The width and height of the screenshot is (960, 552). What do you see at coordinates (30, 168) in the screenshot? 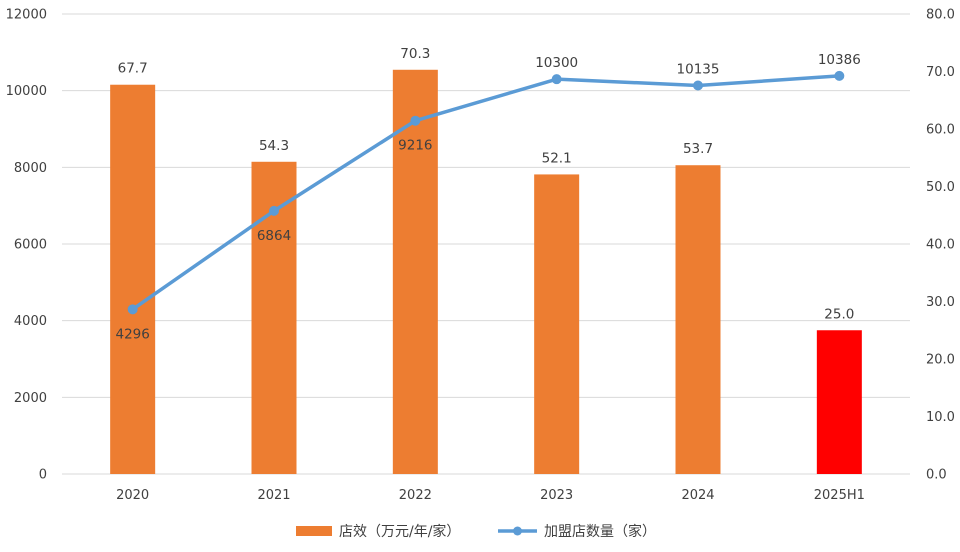
I see `y-left-tick-label: 8000` at bounding box center [30, 168].